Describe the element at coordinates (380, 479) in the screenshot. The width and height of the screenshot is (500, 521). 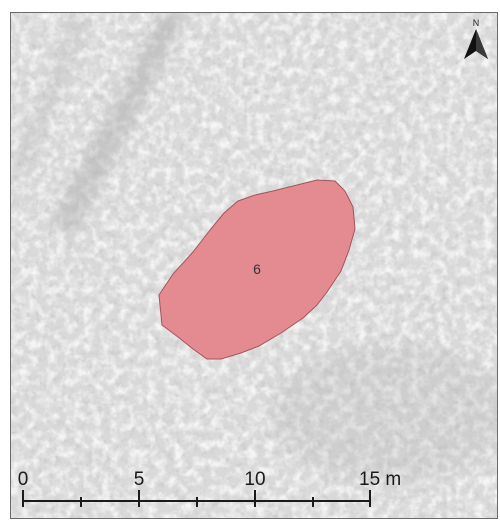
I see `scale-label-15: 15 m` at that location.